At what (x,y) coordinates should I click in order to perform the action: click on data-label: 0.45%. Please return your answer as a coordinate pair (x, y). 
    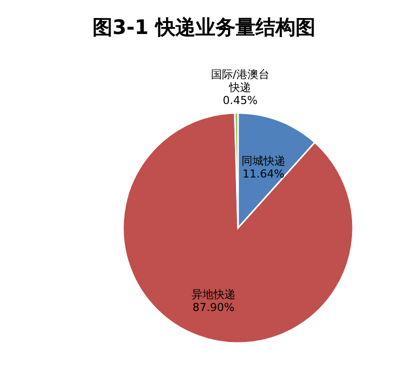
    Looking at the image, I should click on (240, 101).